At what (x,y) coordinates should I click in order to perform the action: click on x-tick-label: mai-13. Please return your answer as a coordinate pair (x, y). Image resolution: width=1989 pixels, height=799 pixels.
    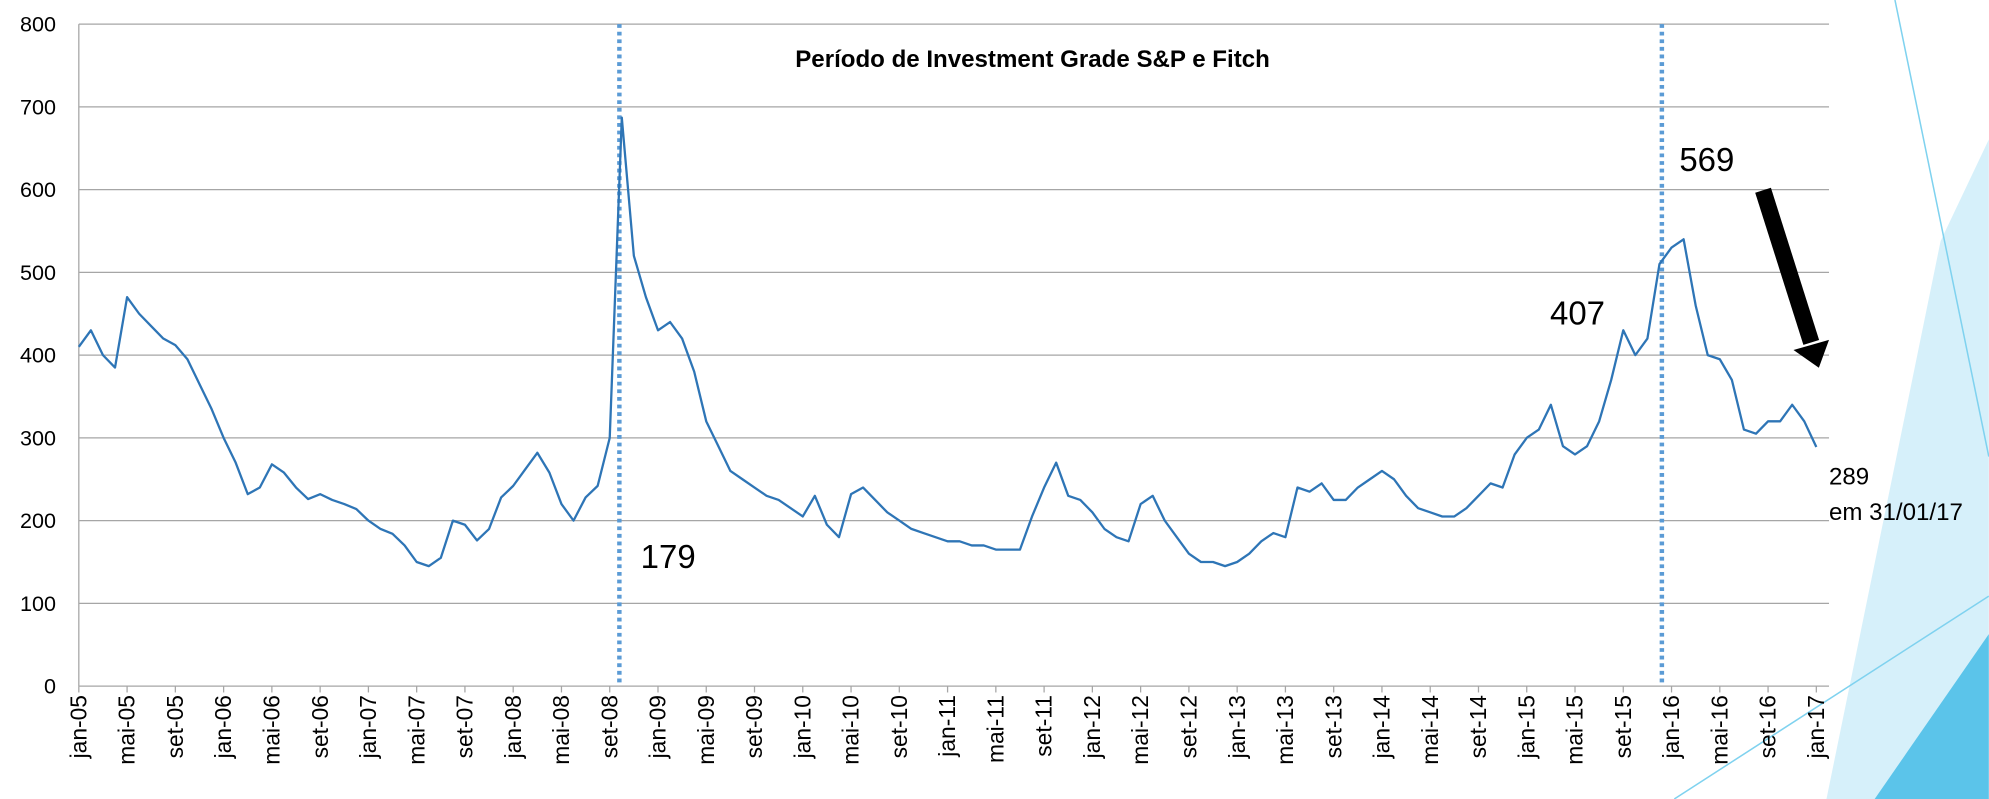
    Looking at the image, I should click on (1285, 730).